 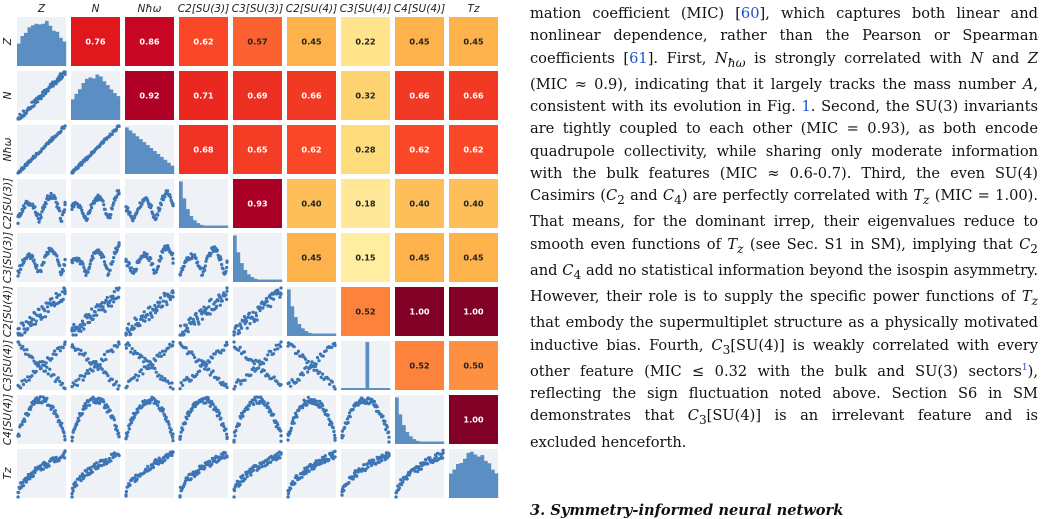 I want to click on pairplot-cell: 0.32, so click(x=365, y=95).